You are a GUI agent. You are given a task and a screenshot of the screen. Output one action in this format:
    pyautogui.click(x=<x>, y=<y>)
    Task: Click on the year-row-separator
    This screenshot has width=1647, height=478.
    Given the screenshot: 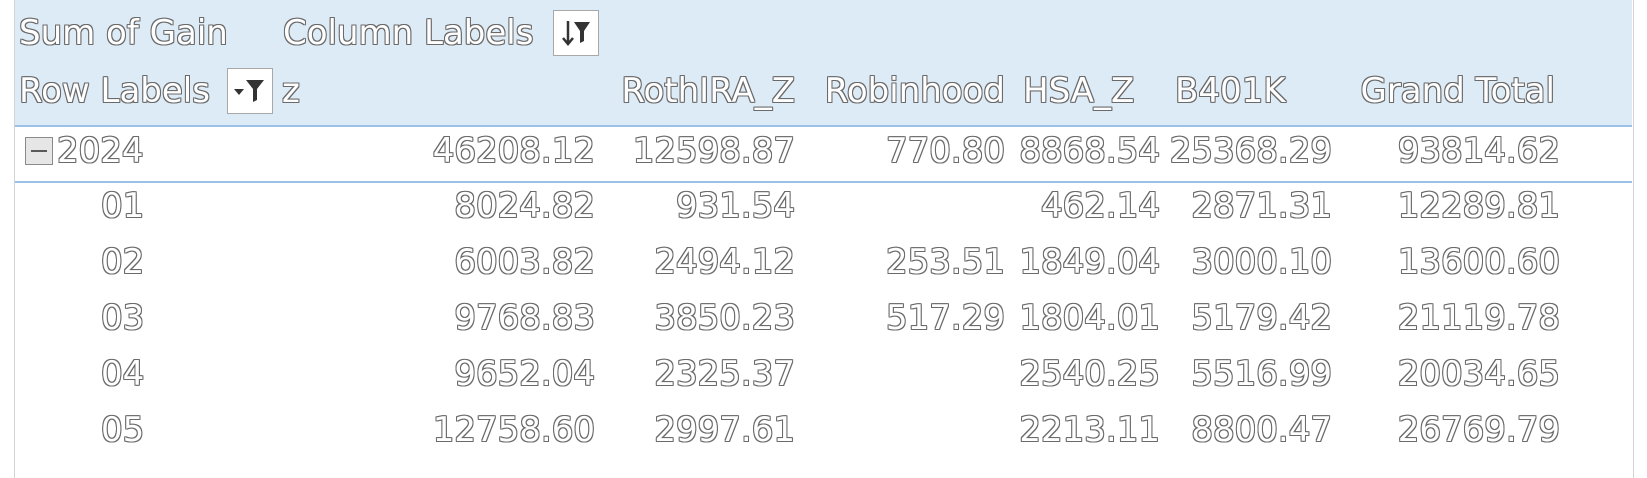 What is the action you would take?
    pyautogui.click(x=823, y=182)
    